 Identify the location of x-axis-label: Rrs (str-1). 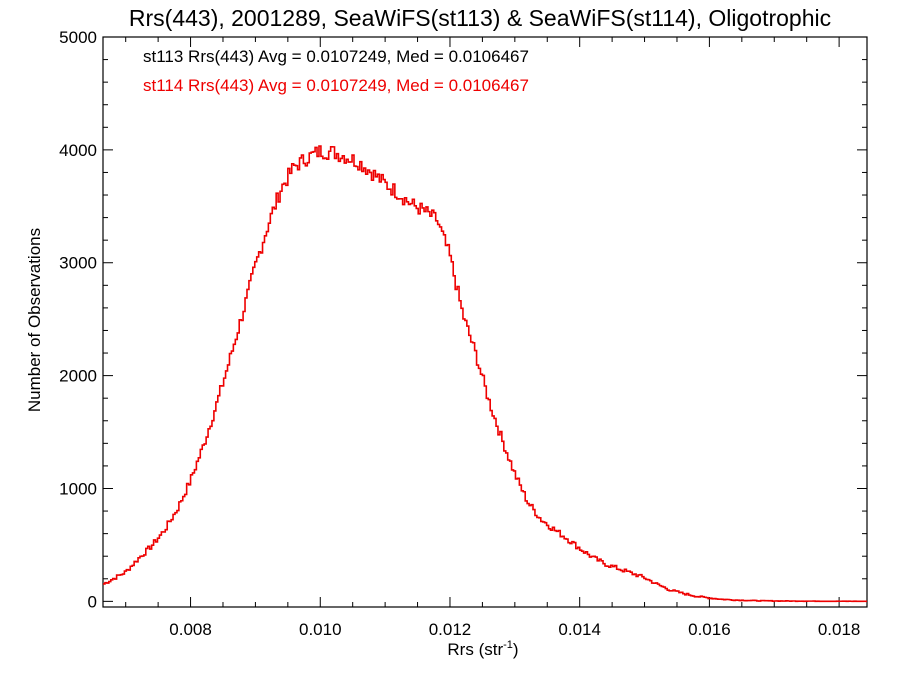
(482, 649).